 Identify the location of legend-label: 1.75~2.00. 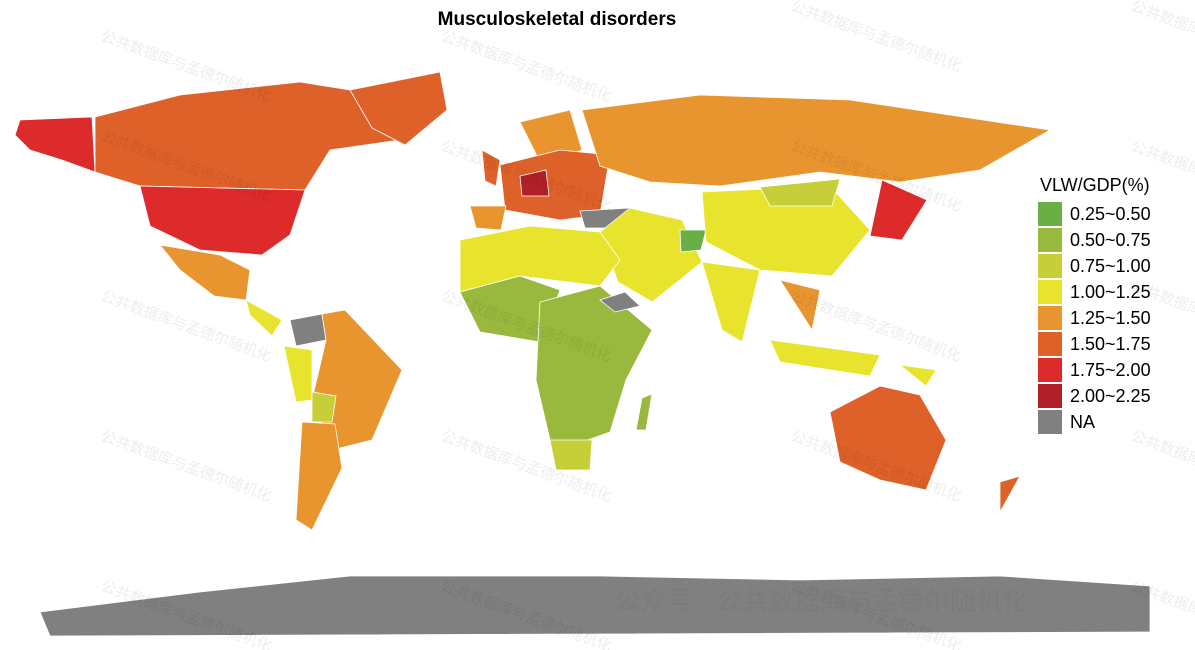
(1110, 370).